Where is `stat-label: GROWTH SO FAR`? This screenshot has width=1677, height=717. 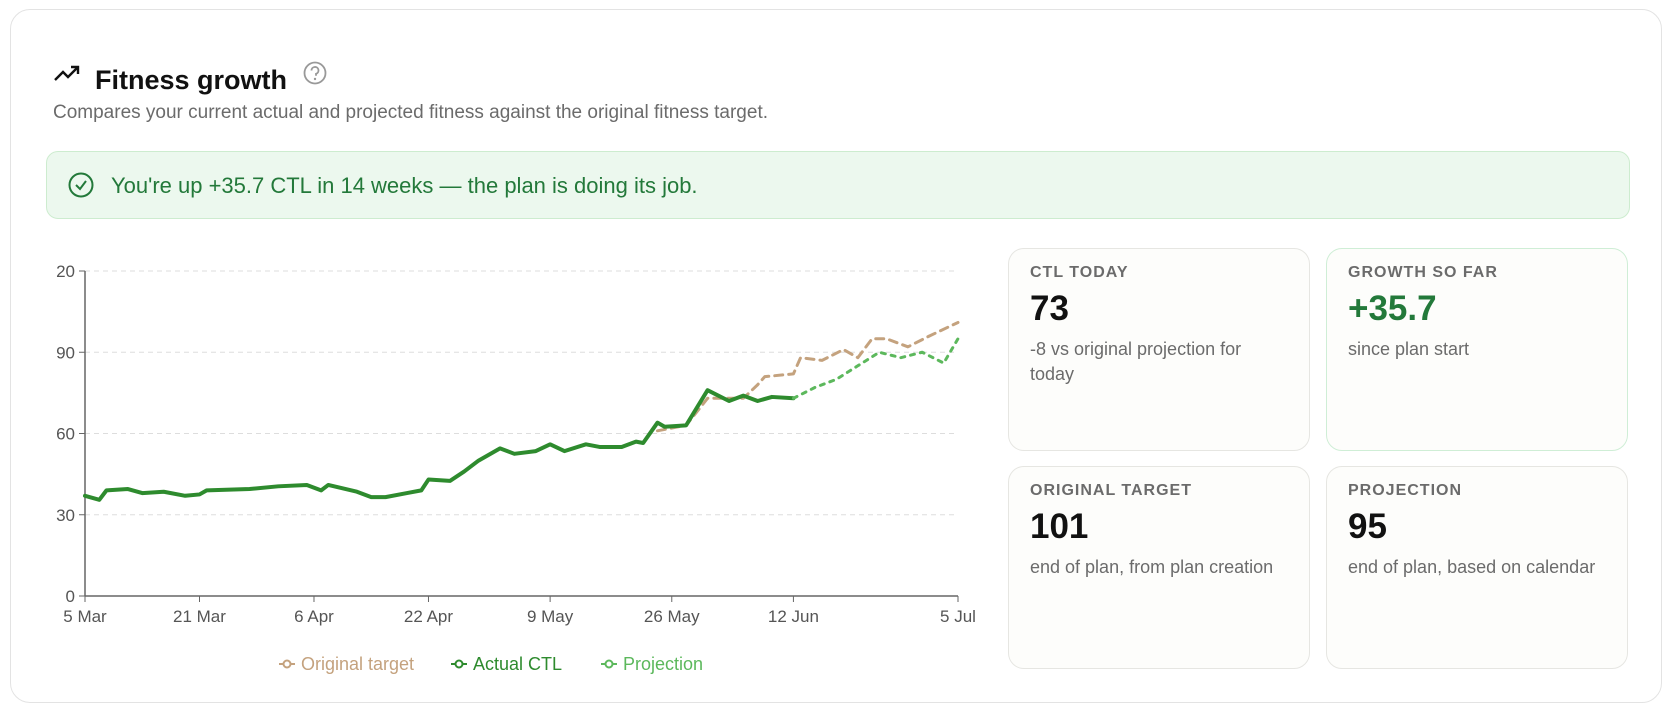 stat-label: GROWTH SO FAR is located at coordinates (1423, 272).